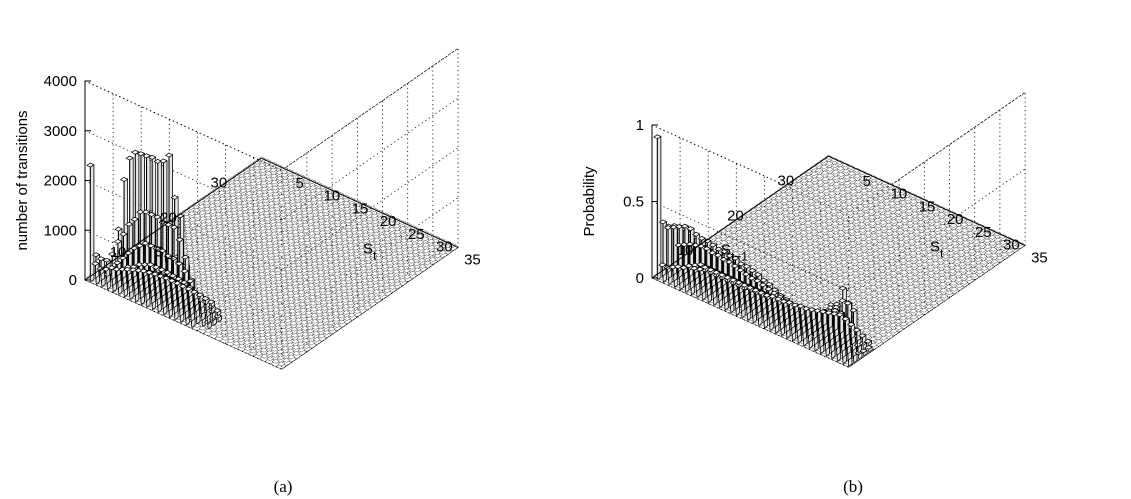 The height and width of the screenshot is (499, 1131). Describe the element at coordinates (370, 252) in the screenshot. I see `x-axis-label: St` at that location.